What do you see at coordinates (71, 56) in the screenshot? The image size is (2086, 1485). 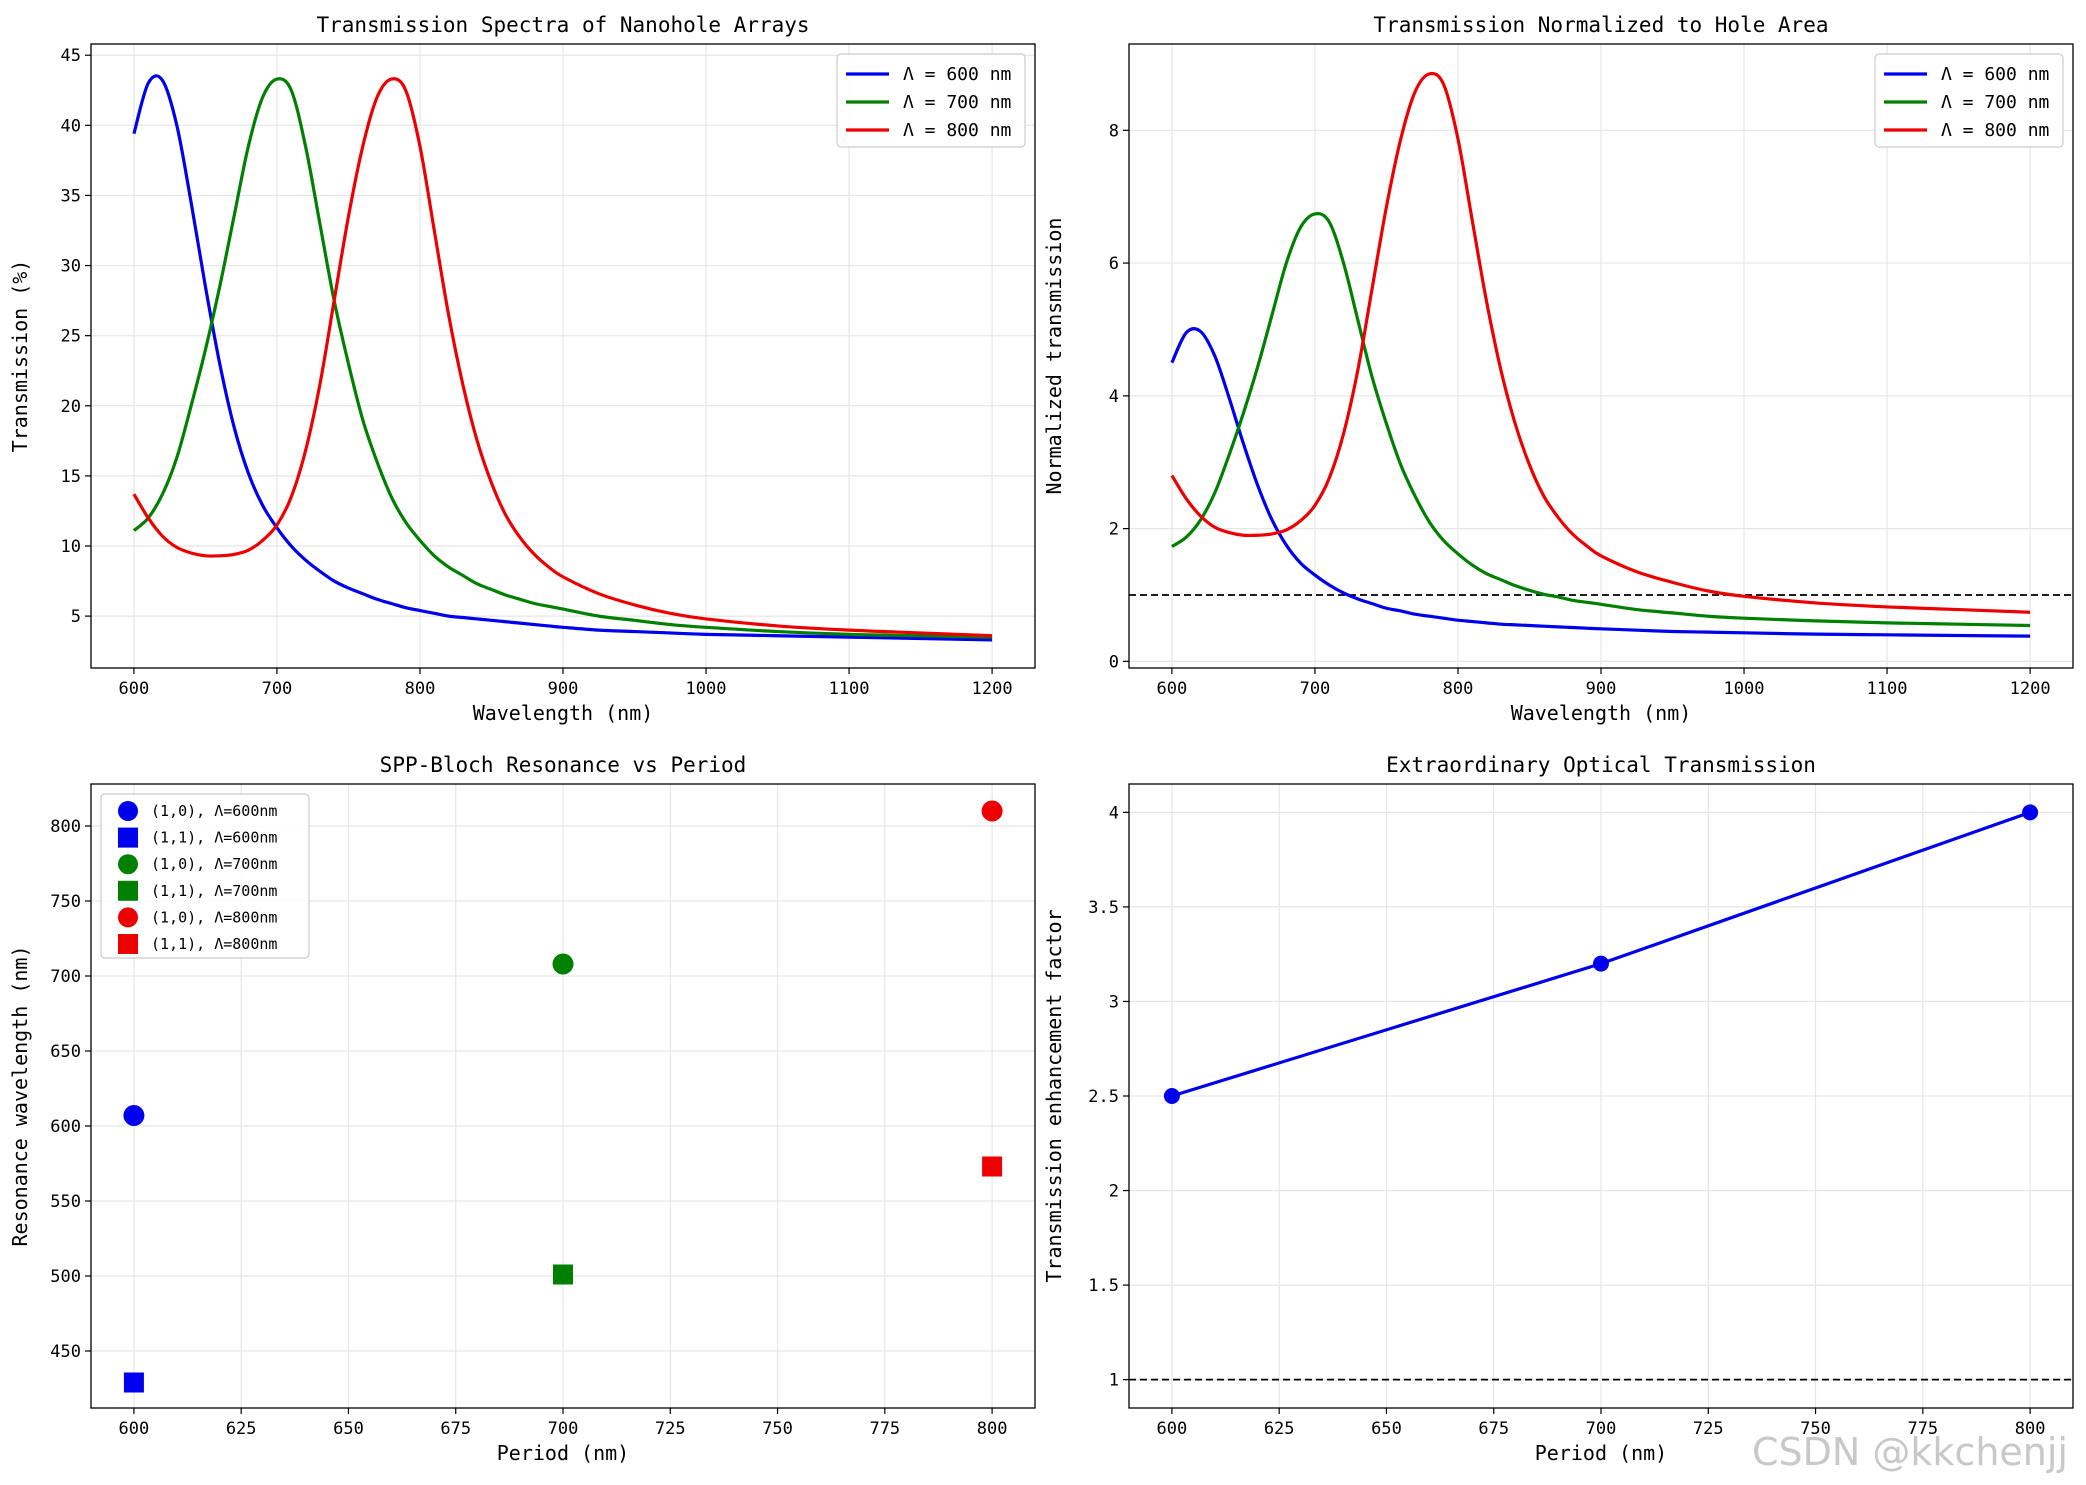 I see `y-tick-label: 45` at bounding box center [71, 56].